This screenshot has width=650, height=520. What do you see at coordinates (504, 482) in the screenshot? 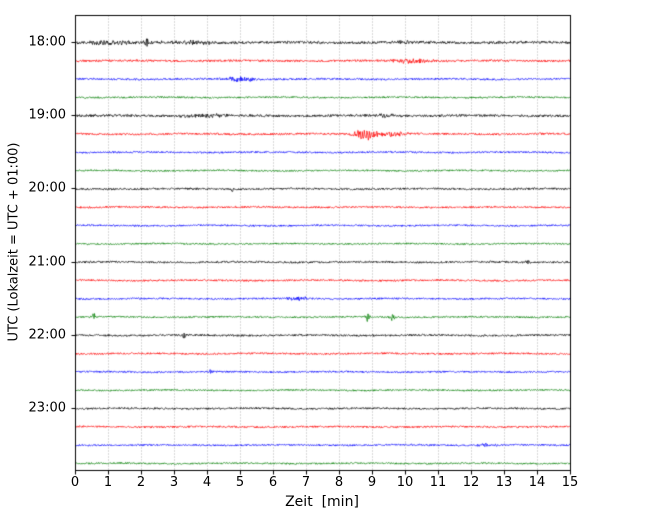
I see `x-tick-label: 13` at bounding box center [504, 482].